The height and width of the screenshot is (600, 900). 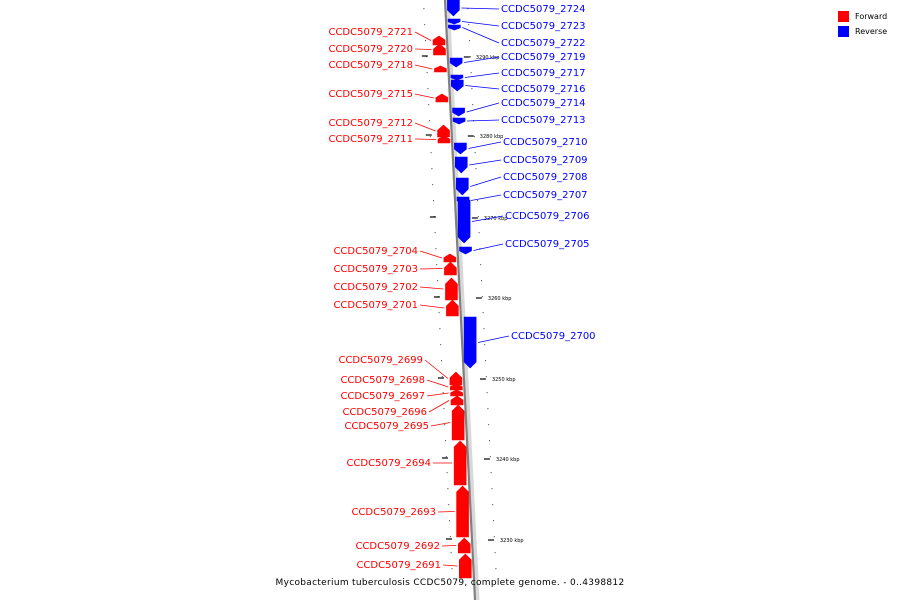 I want to click on gene-label: CCDC5079_2699, so click(x=380, y=360).